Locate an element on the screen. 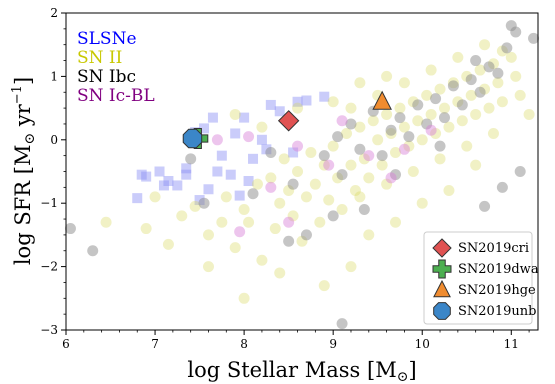 This screenshot has width=555, height=384. marker-sn2019hge is located at coordinates (382, 100).